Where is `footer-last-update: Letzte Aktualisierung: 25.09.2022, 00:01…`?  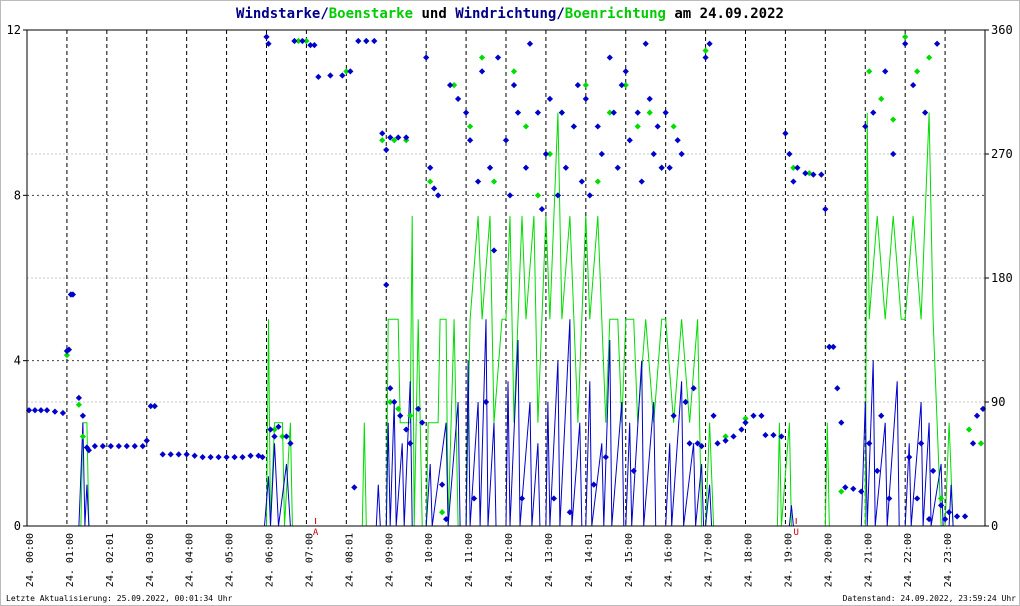
footer-last-update: Letzte Aktualisierung: 25.09.2022, 00:01… is located at coordinates (119, 598).